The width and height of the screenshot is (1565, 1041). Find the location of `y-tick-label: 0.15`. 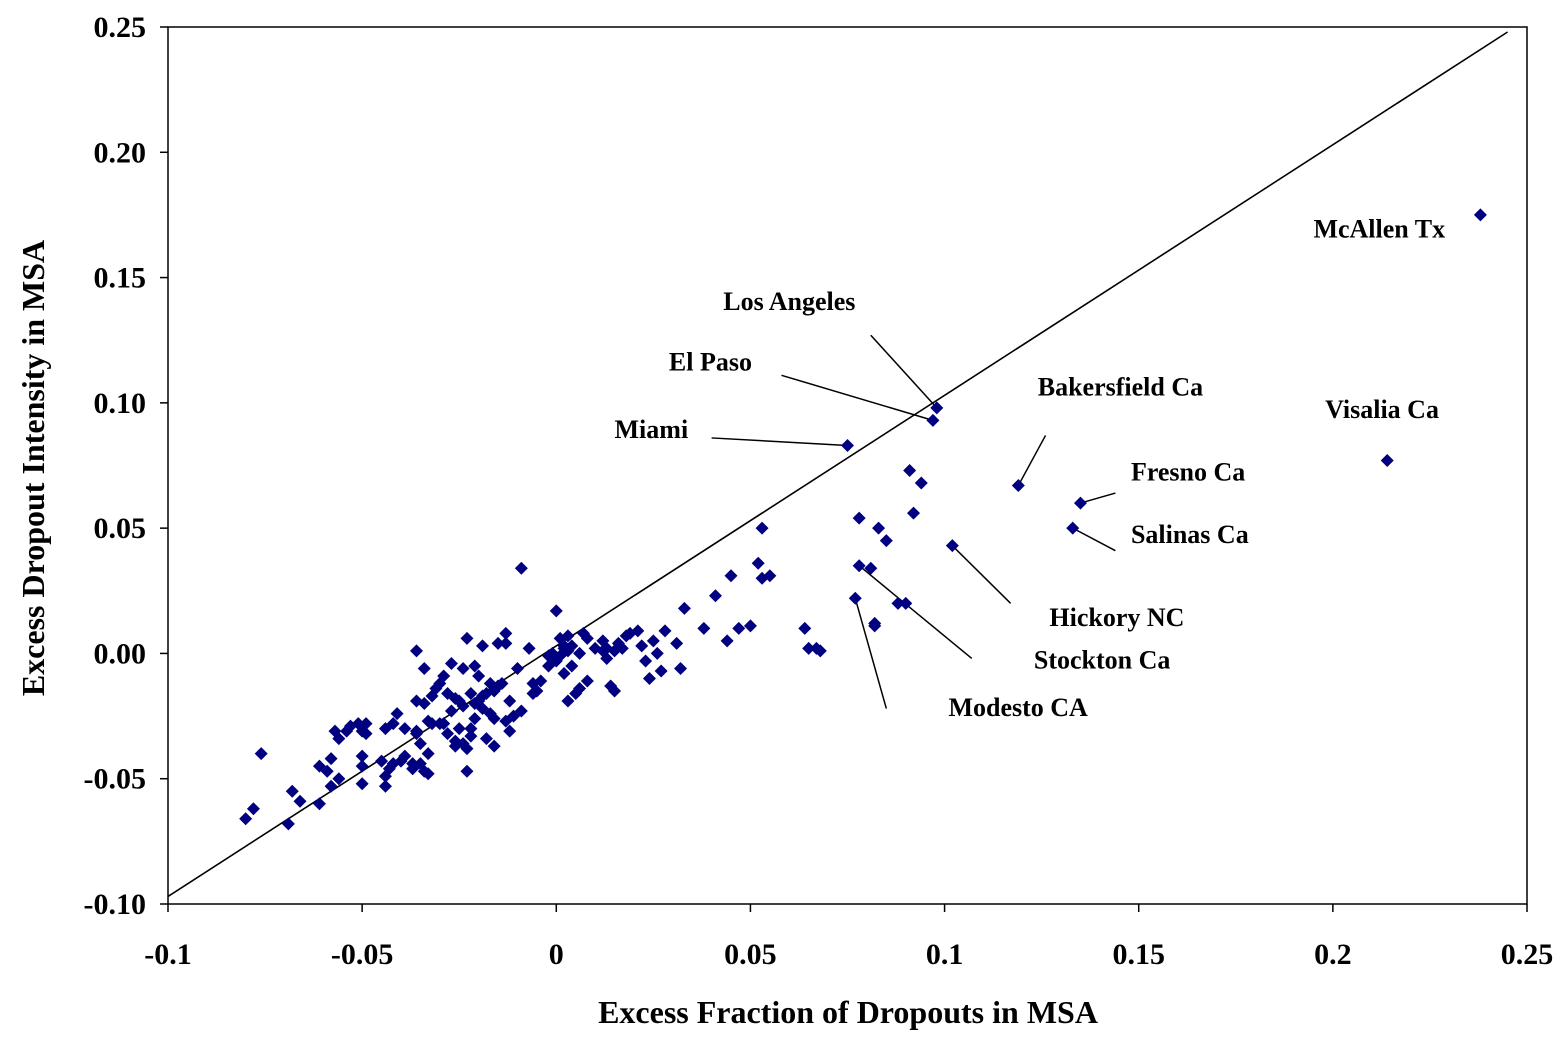

y-tick-label: 0.15 is located at coordinates (120, 278).